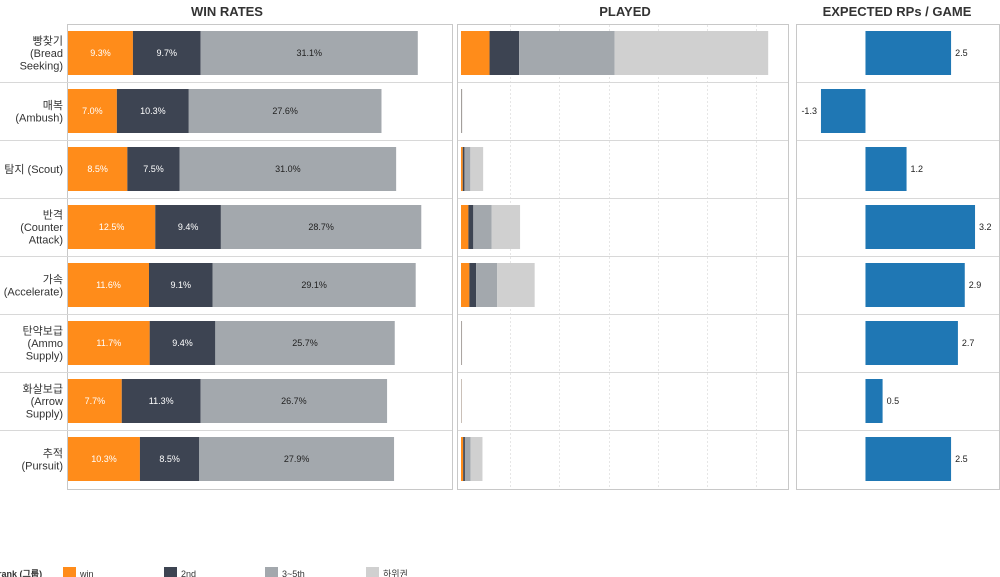 The height and width of the screenshot is (577, 1000). What do you see at coordinates (53, 105) in the screenshot?
I see `row-label-line: 매복` at bounding box center [53, 105].